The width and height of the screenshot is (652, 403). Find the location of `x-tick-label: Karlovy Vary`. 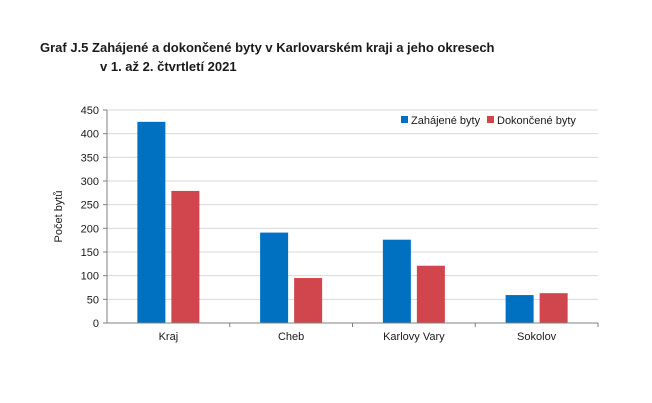

x-tick-label: Karlovy Vary is located at coordinates (414, 337).